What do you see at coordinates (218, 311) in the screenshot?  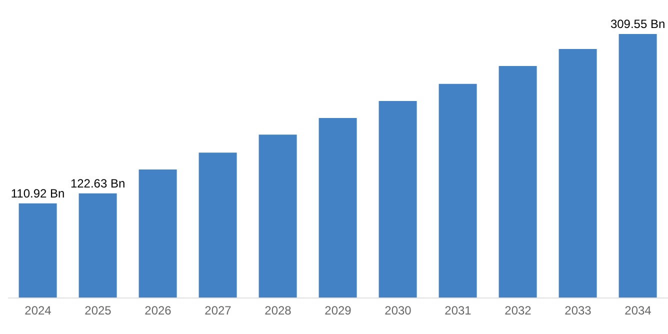 I see `x-tick-label: 2027` at bounding box center [218, 311].